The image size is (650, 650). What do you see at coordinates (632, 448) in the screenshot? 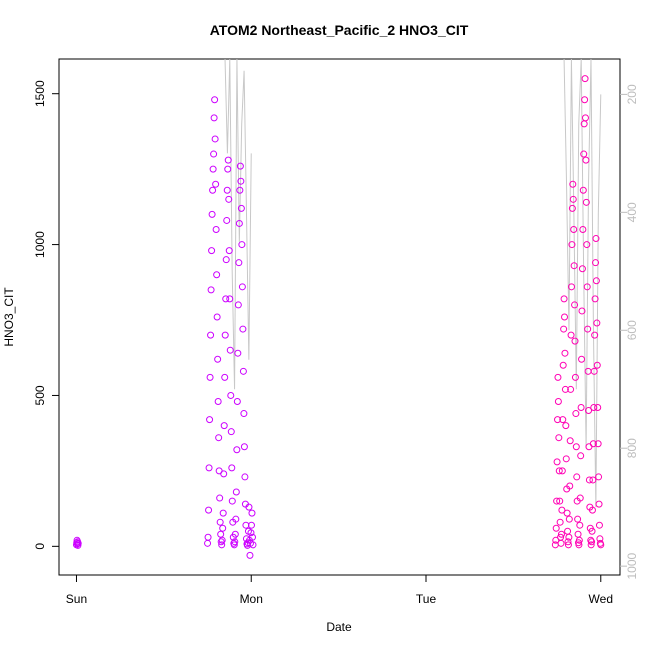
I see `y2-tick-label: 800` at bounding box center [632, 448].